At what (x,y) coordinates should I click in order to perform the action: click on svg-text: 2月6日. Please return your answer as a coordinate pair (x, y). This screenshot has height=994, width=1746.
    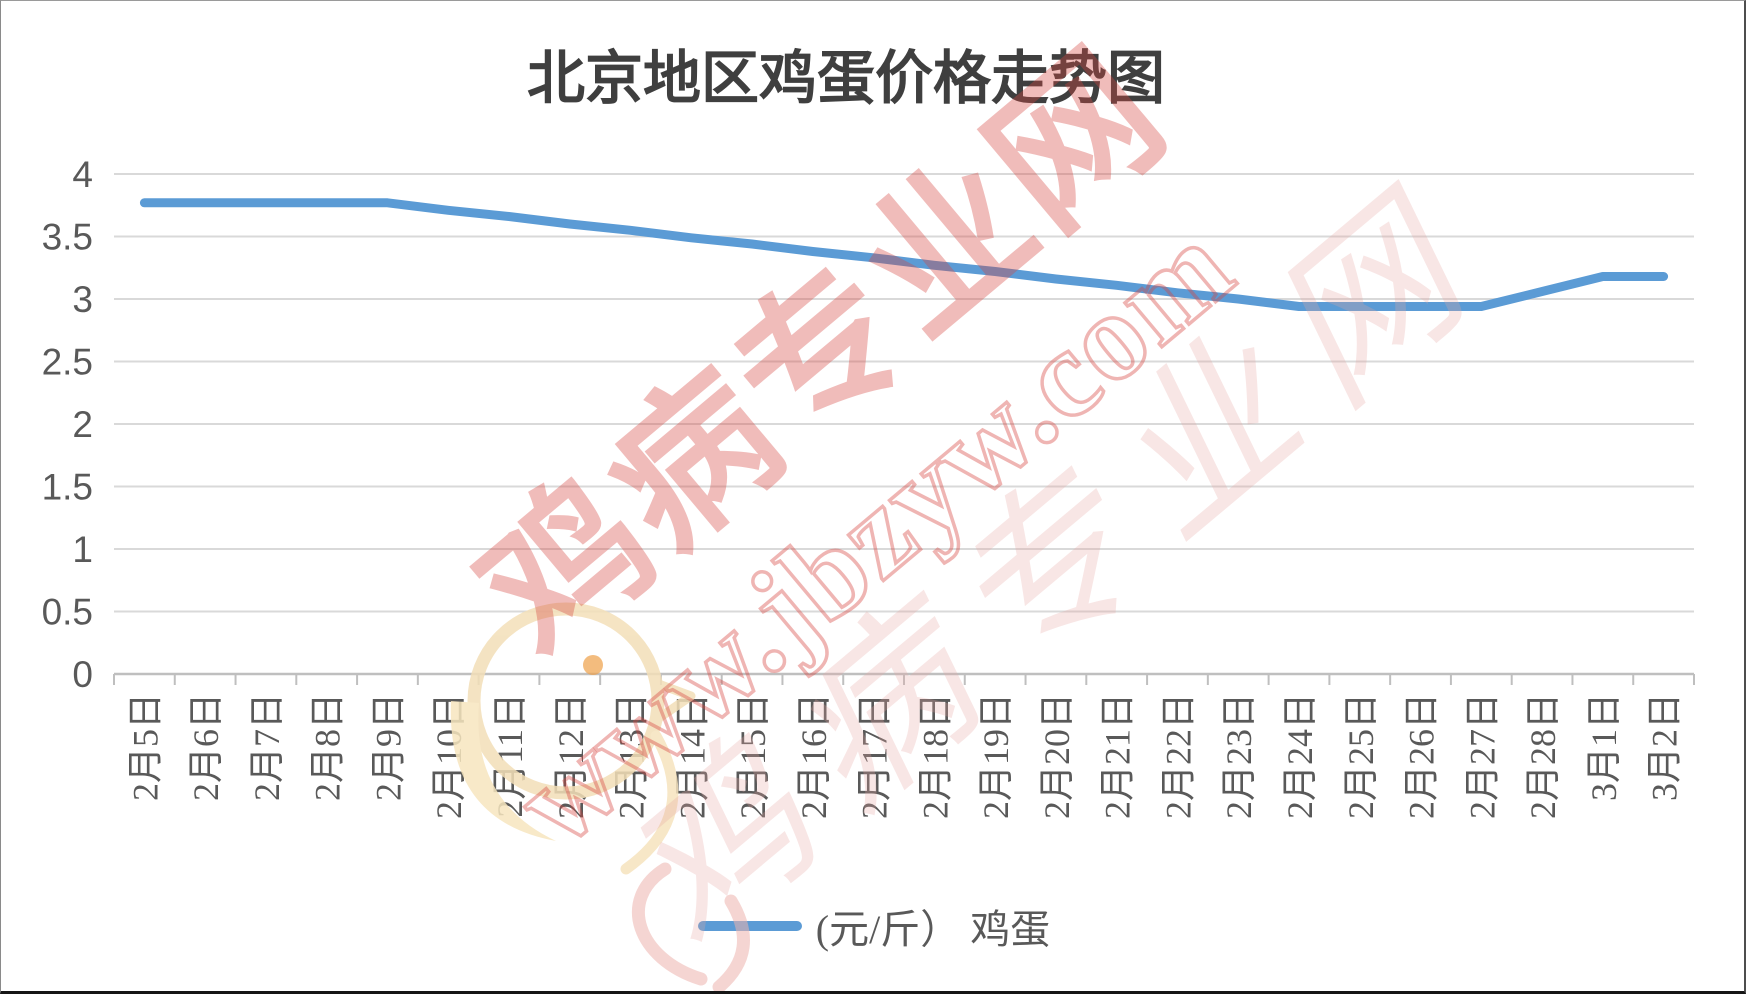
    Looking at the image, I should click on (206, 747).